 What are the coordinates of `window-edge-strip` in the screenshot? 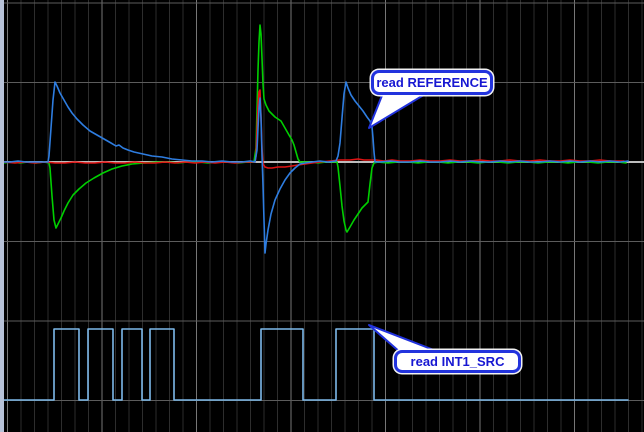 It's located at (2, 216).